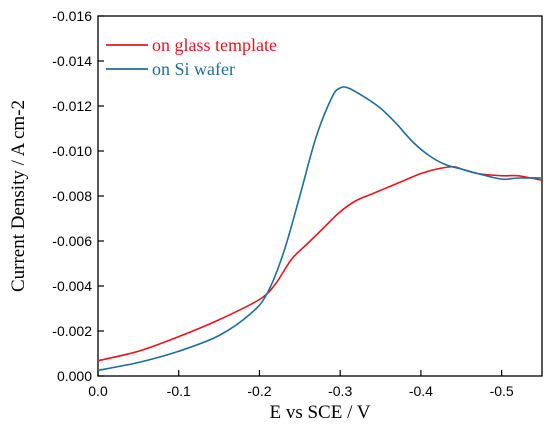 The height and width of the screenshot is (434, 550). Describe the element at coordinates (72, 106) in the screenshot. I see `y-tick-label: -0.012` at that location.